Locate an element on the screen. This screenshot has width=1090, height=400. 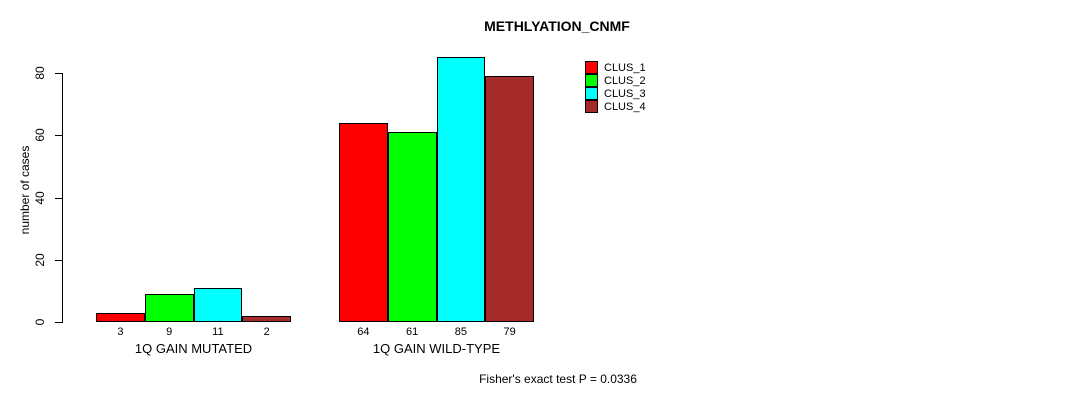
bar-CLUS_1-group2 is located at coordinates (363, 222).